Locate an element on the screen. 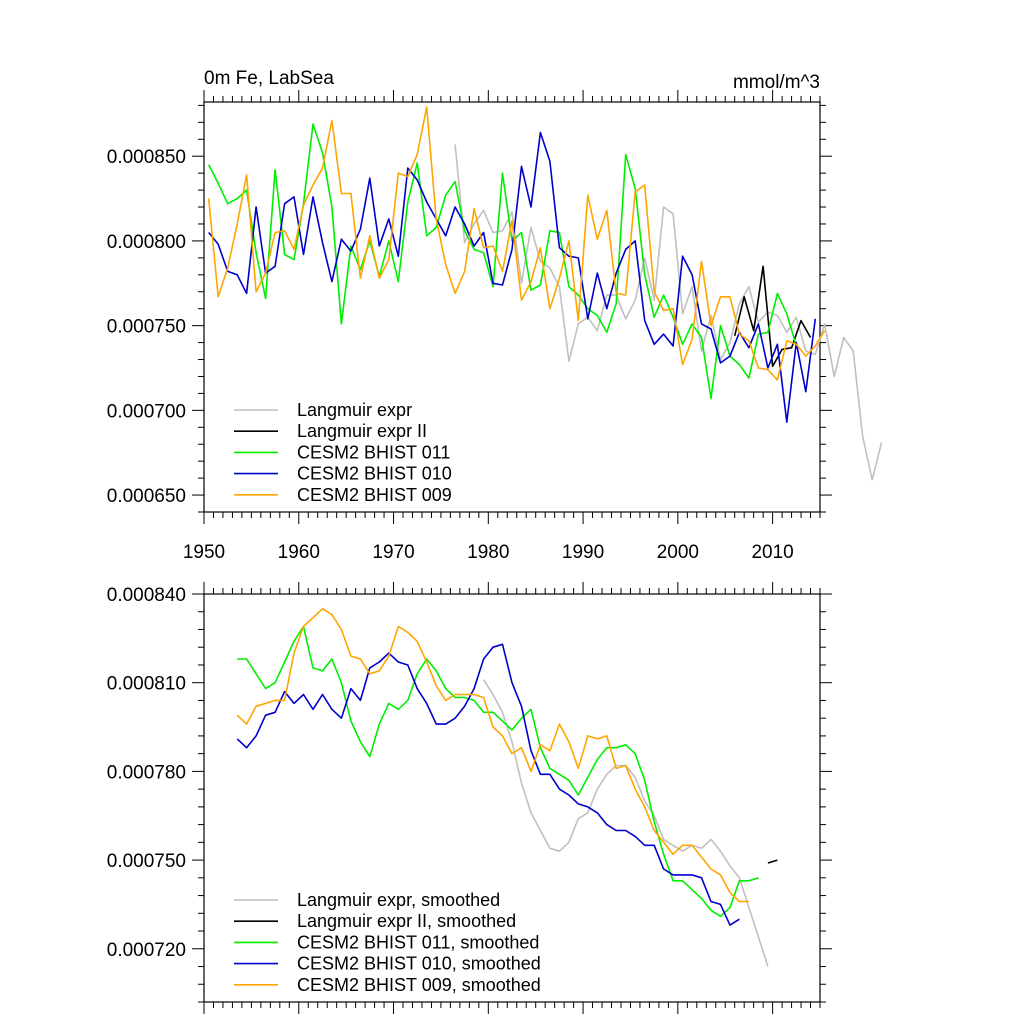 The height and width of the screenshot is (1024, 1024). legend-label: CESM2 BHIST 009, smoothed is located at coordinates (419, 985).